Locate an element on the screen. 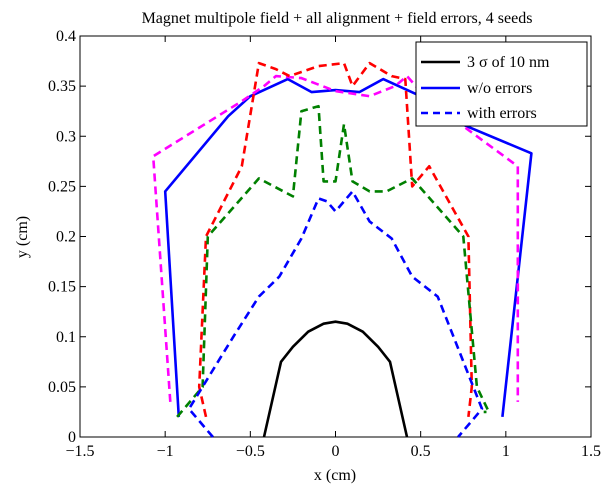  legend-label-sigma: 3 σ of 10 nm is located at coordinates (508, 62).